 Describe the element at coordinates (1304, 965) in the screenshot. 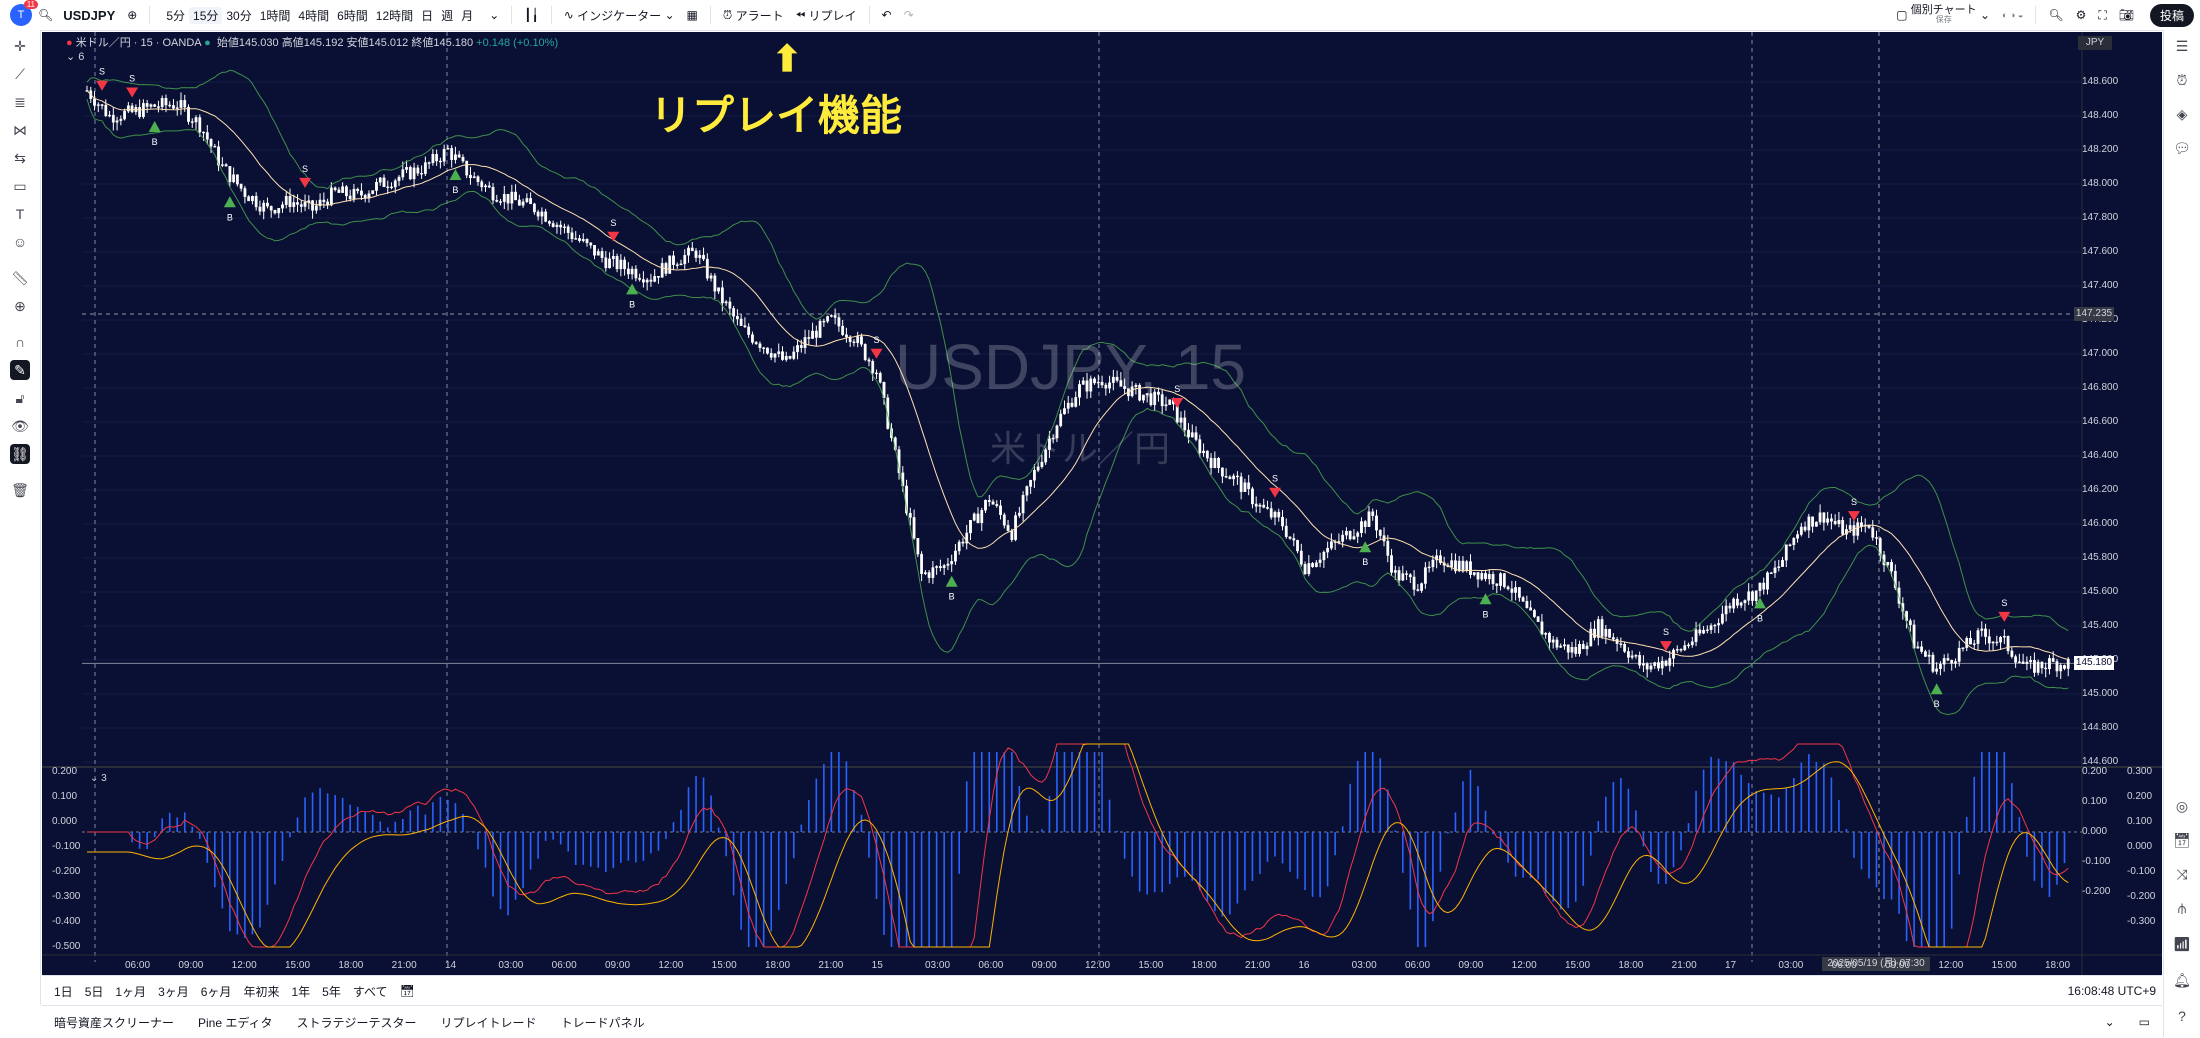

I see `time-tick: 16` at that location.